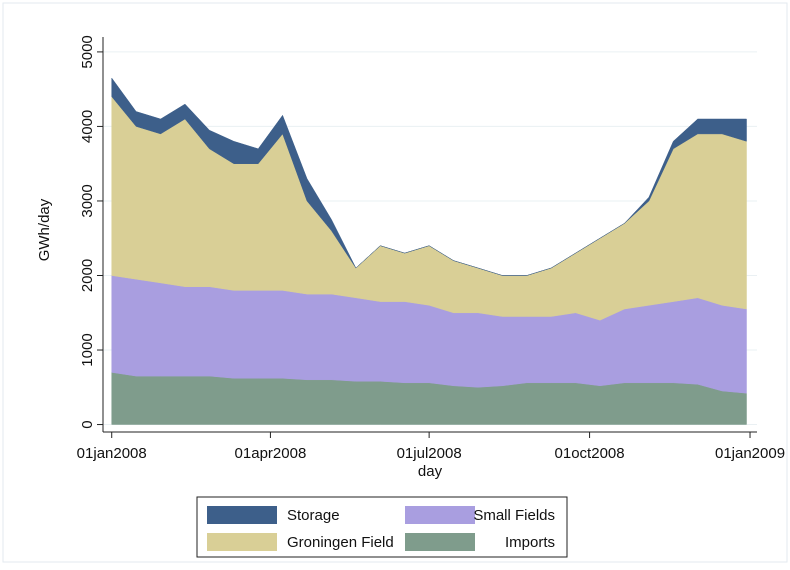 The image size is (790, 570). I want to click on y-tick-label: 1000, so click(87, 349).